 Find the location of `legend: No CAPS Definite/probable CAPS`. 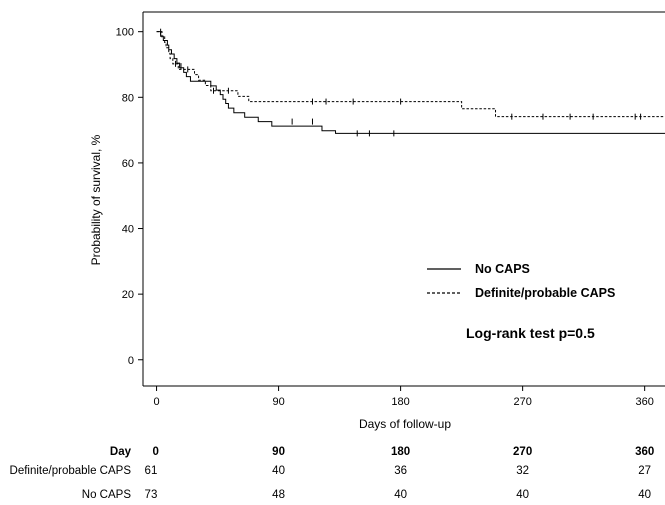

legend: No CAPS Definite/probable CAPS is located at coordinates (521, 281).